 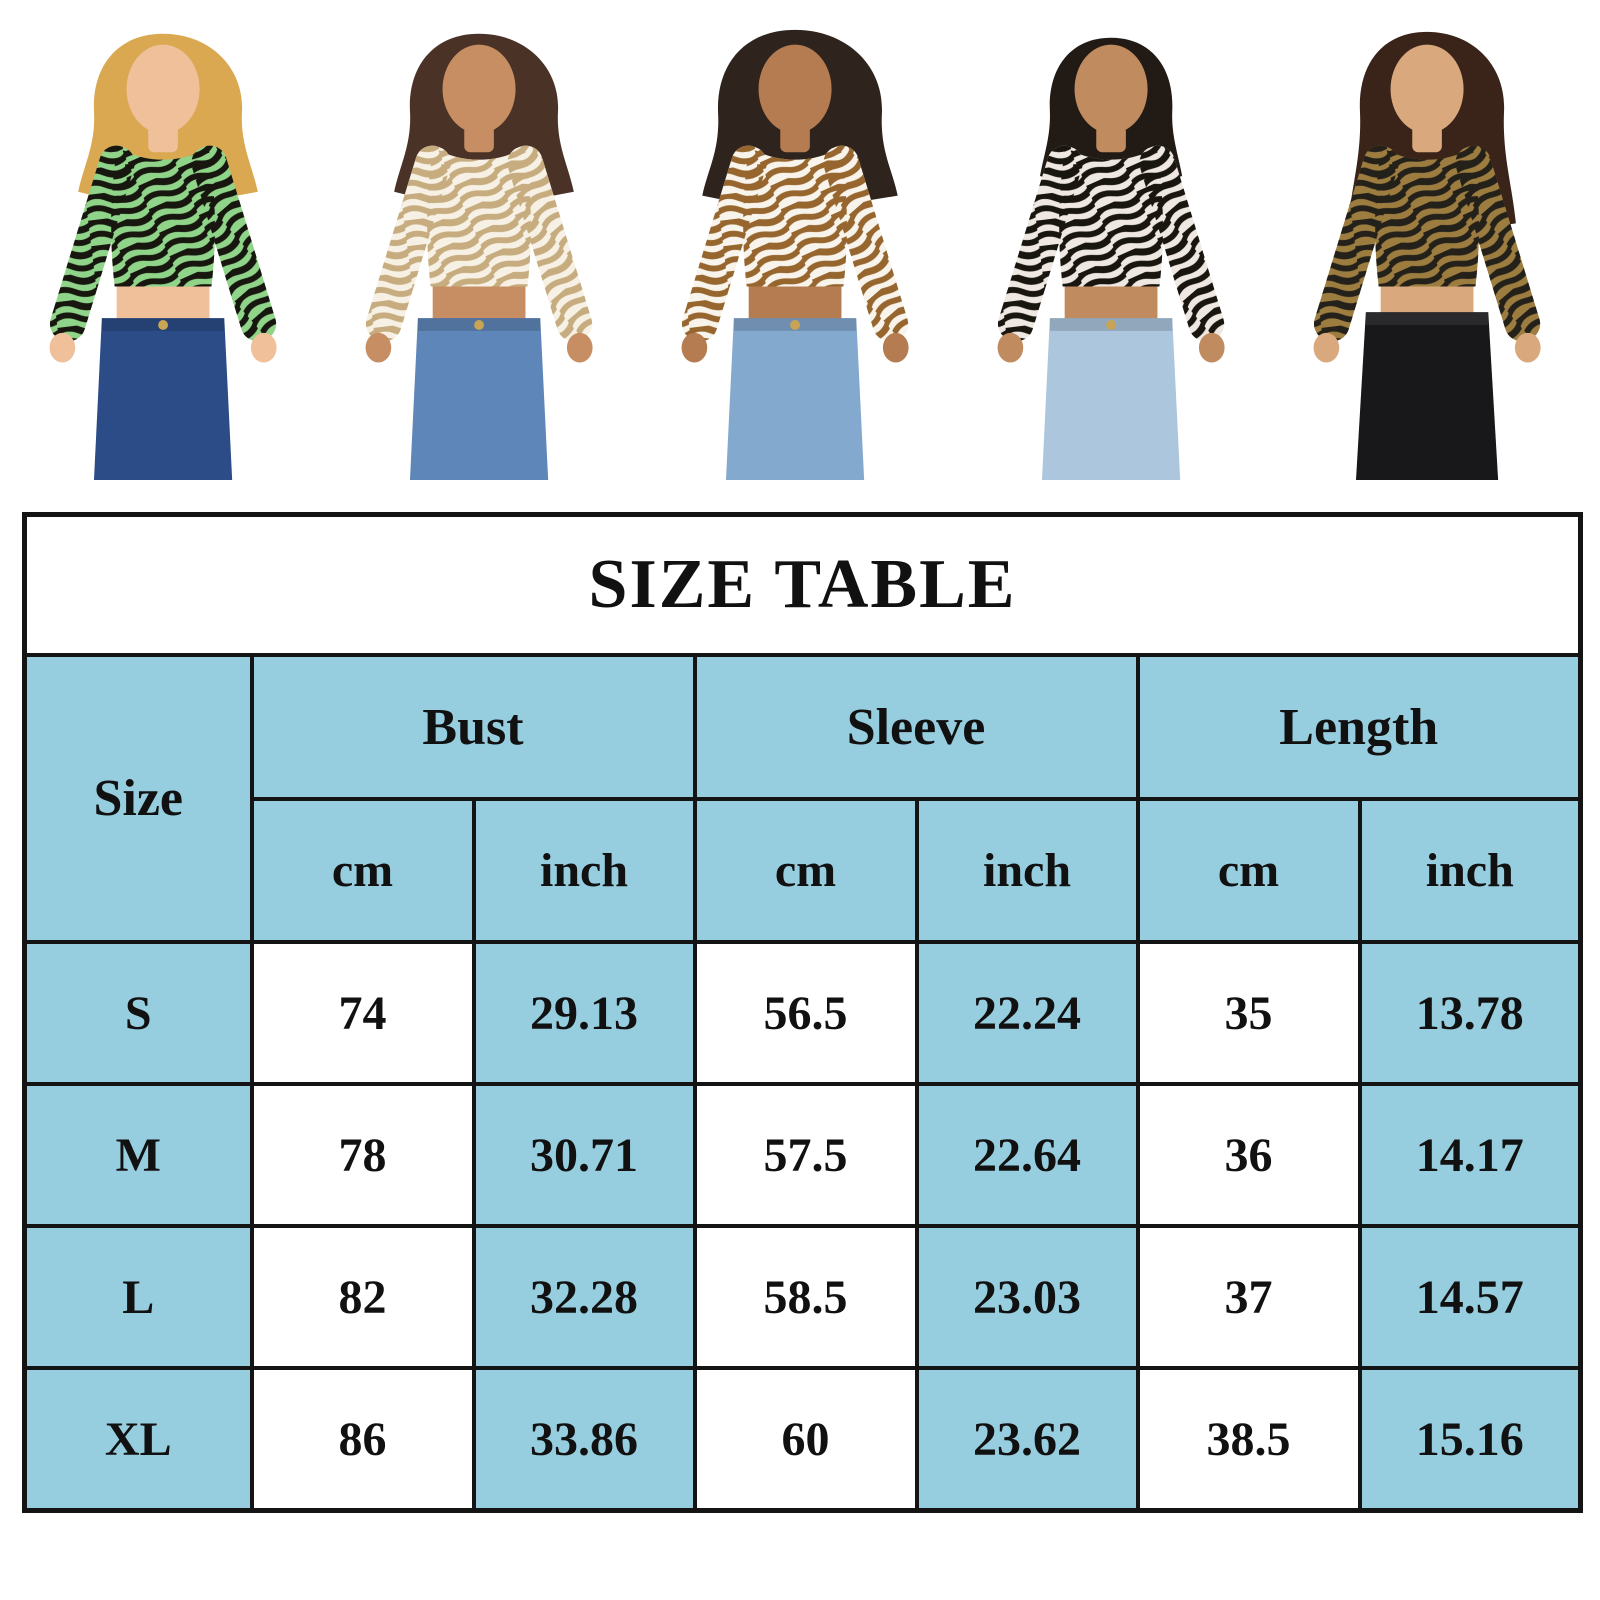 I want to click on bust-cm-value: 82, so click(x=362, y=1297).